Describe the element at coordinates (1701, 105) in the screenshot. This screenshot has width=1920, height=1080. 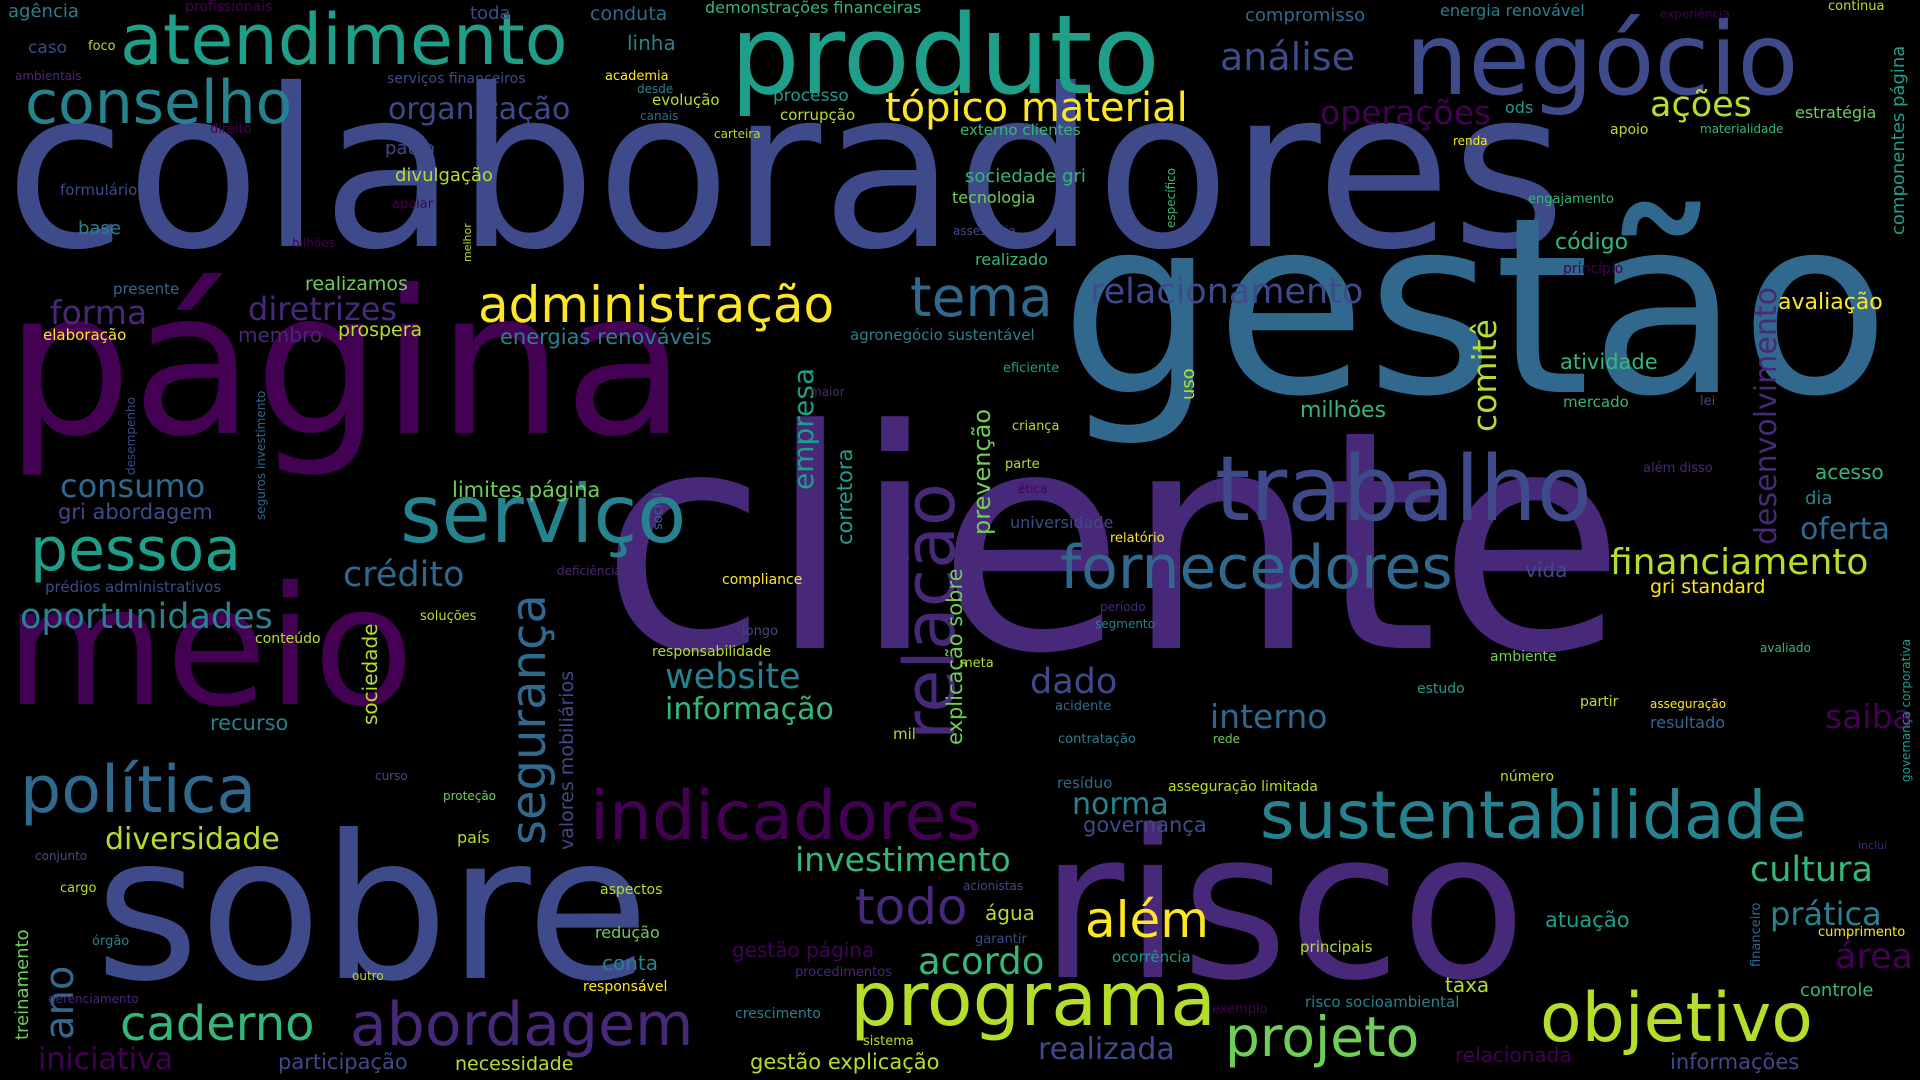
I see `word: ações` at that location.